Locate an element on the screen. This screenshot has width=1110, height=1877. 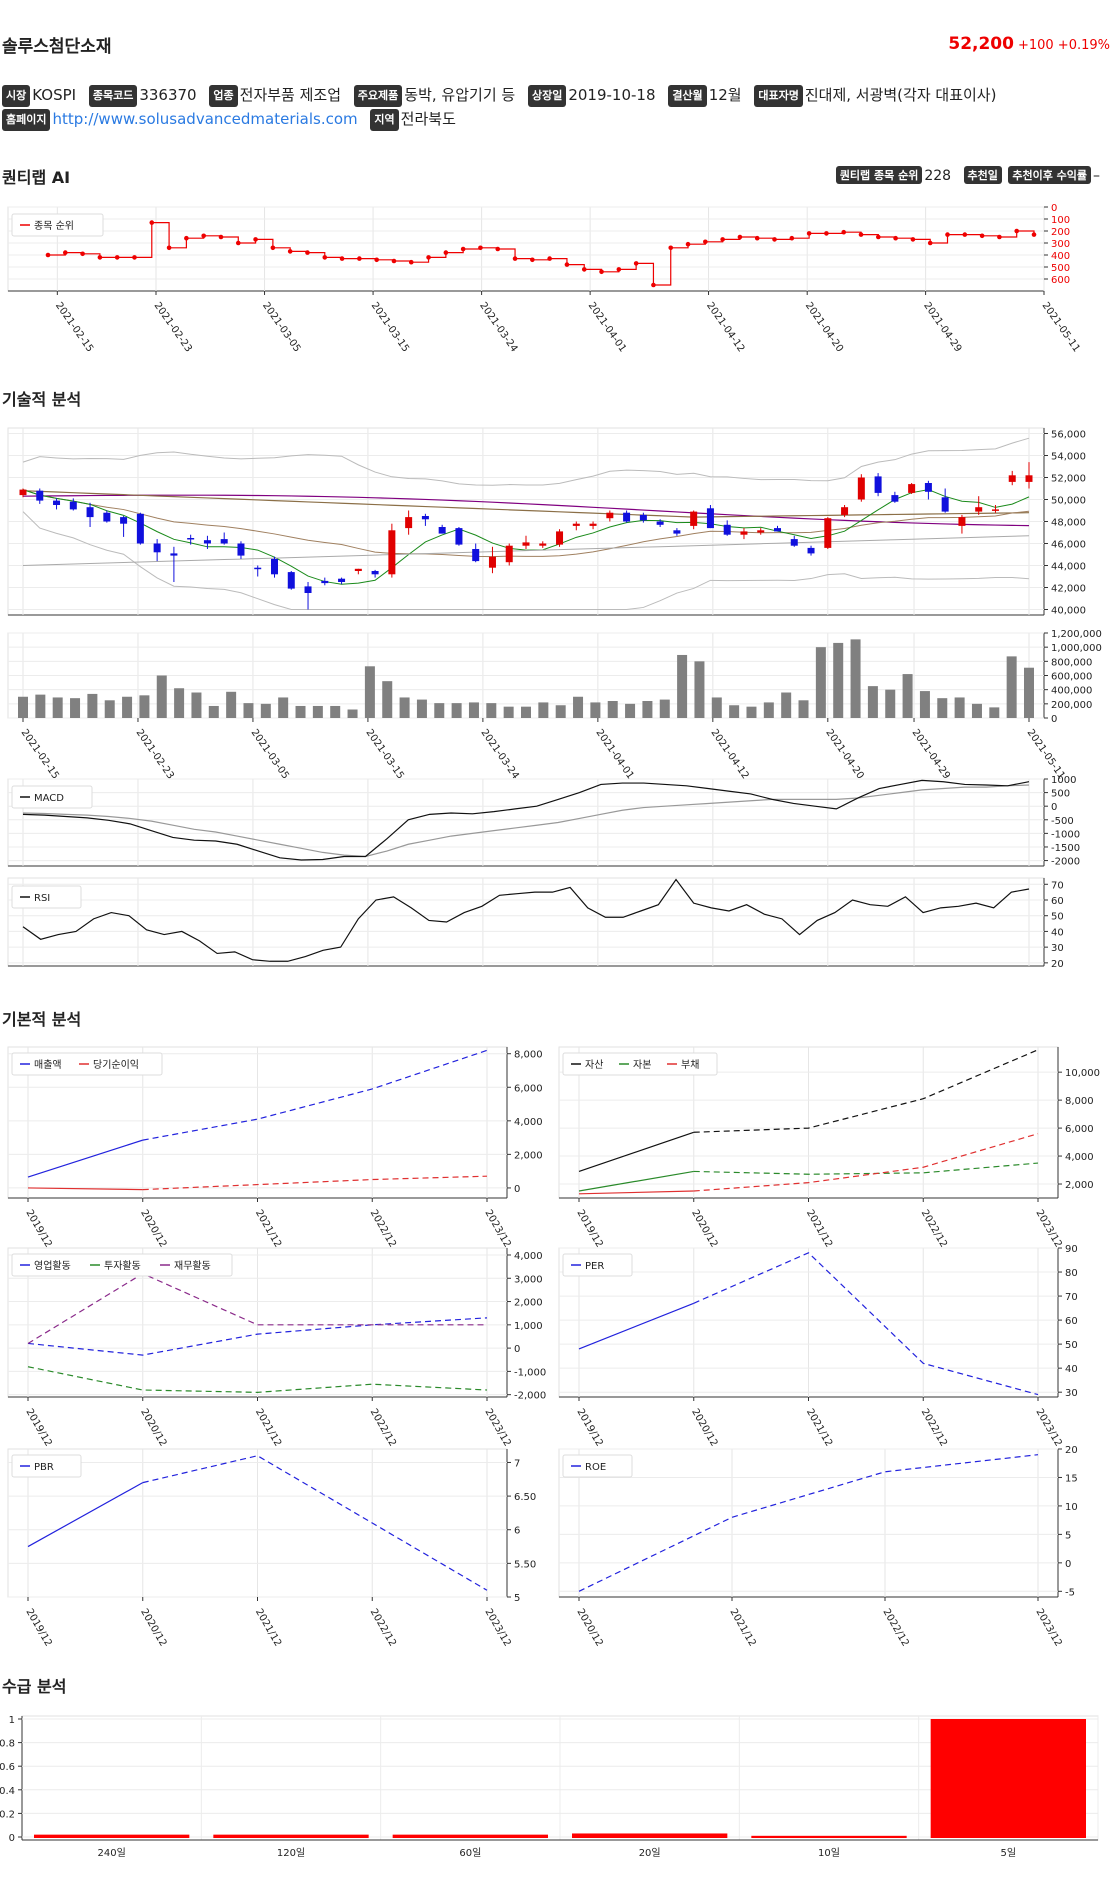
bollinger-upper is located at coordinates (526, 461).